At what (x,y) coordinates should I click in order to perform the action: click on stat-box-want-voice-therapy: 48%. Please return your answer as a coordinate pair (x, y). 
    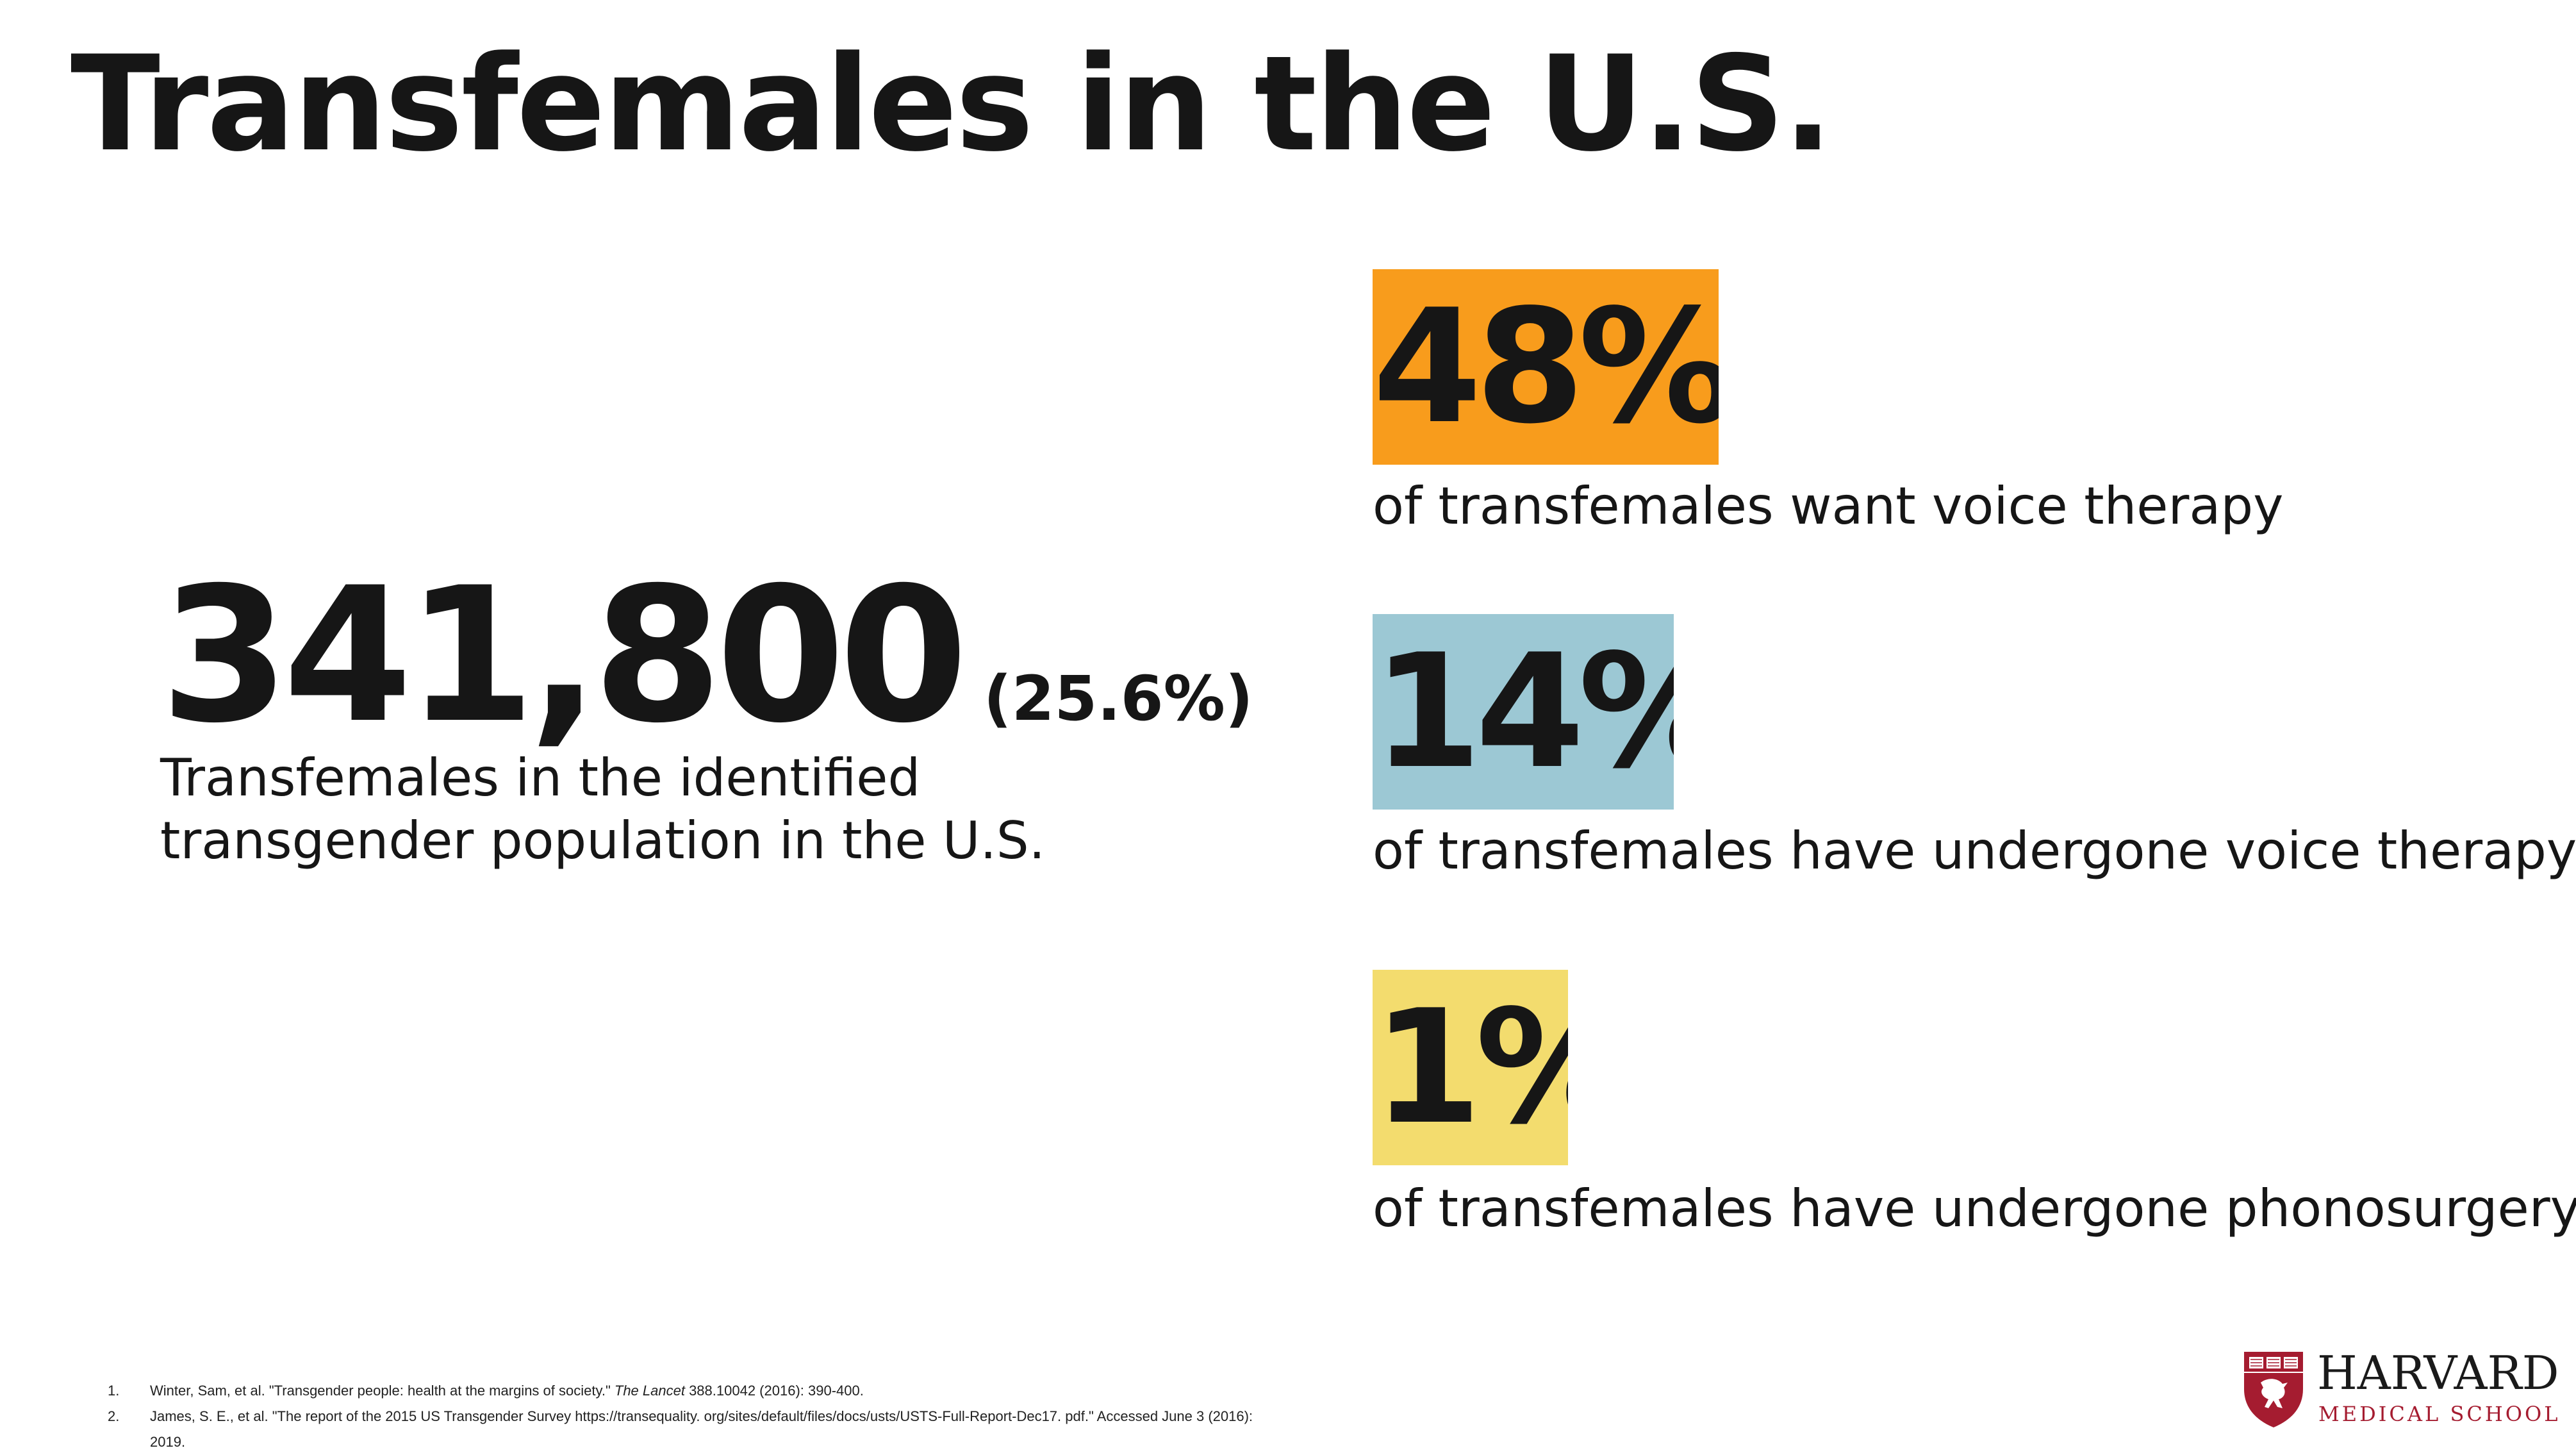
    Looking at the image, I should click on (1546, 367).